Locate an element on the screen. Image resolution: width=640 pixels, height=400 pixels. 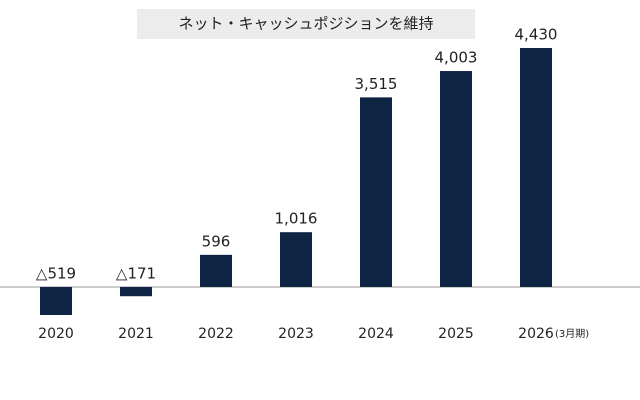
value-label: △171 is located at coordinates (136, 274).